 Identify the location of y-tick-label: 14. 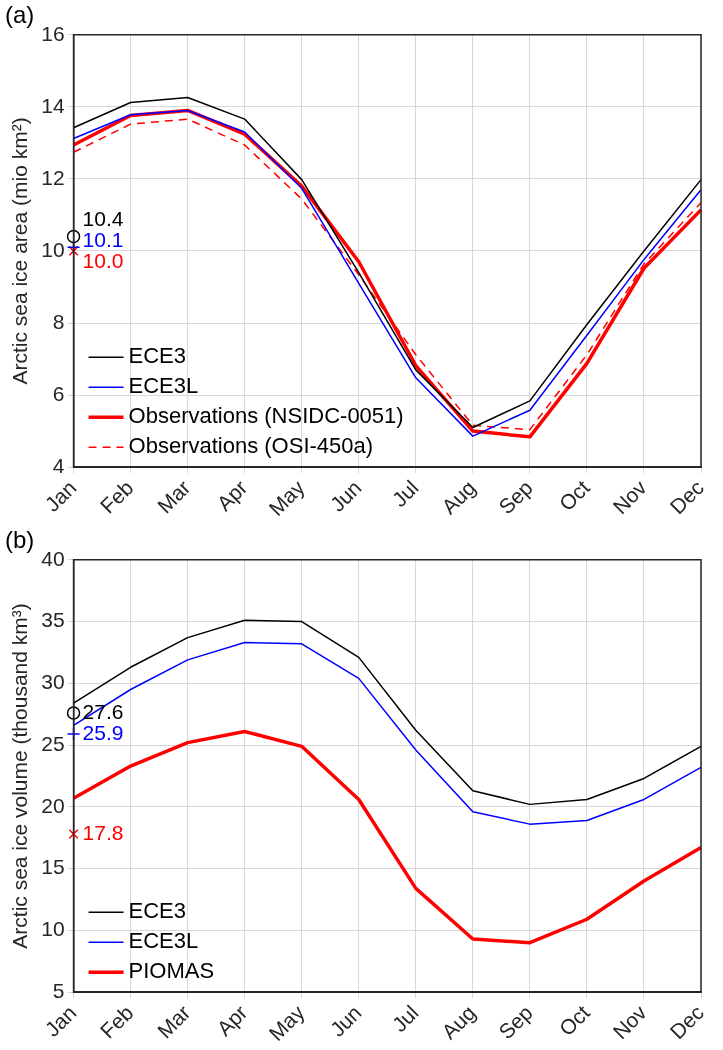
(53, 105).